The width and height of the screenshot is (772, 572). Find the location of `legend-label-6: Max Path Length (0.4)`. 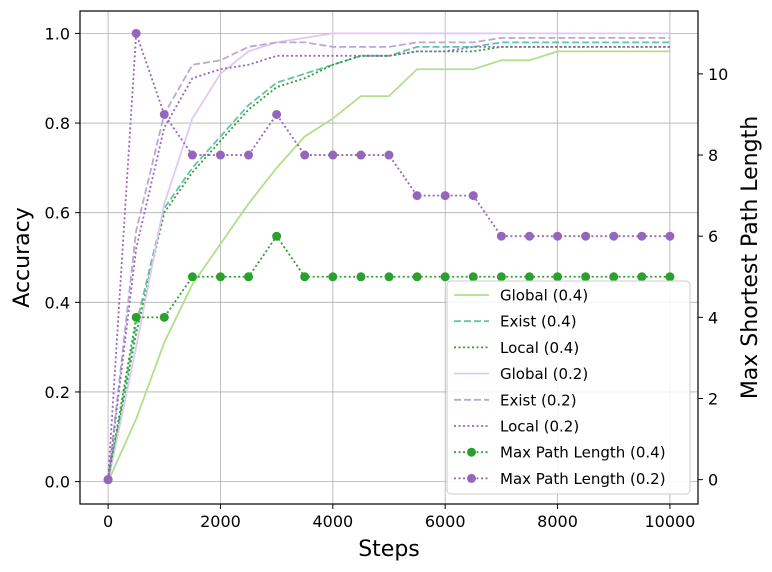

legend-label-6: Max Path Length (0.4) is located at coordinates (583, 453).